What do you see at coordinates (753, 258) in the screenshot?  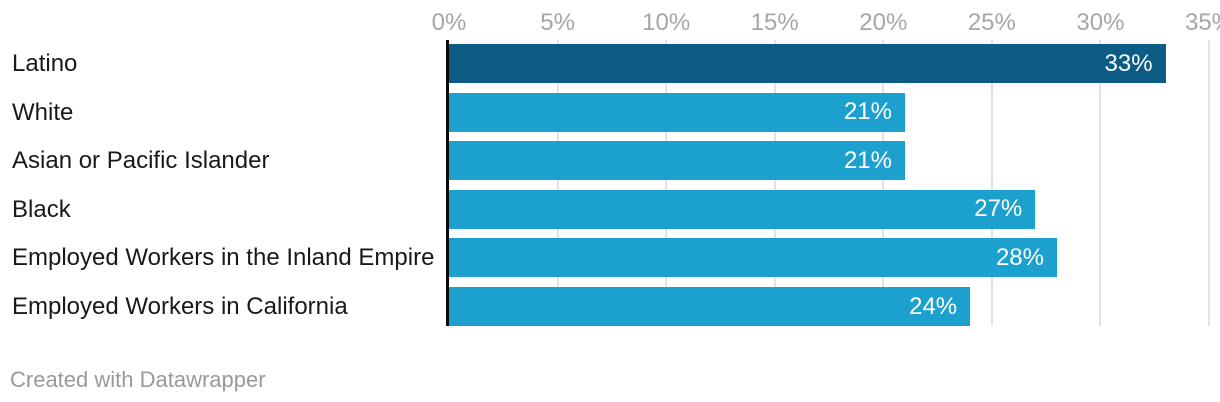 I see `bar: 28%` at bounding box center [753, 258].